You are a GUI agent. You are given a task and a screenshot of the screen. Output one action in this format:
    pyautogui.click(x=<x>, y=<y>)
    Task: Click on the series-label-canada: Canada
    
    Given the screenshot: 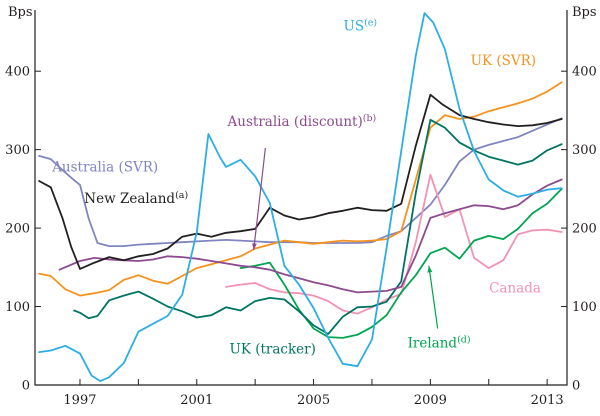 What is the action you would take?
    pyautogui.click(x=515, y=288)
    